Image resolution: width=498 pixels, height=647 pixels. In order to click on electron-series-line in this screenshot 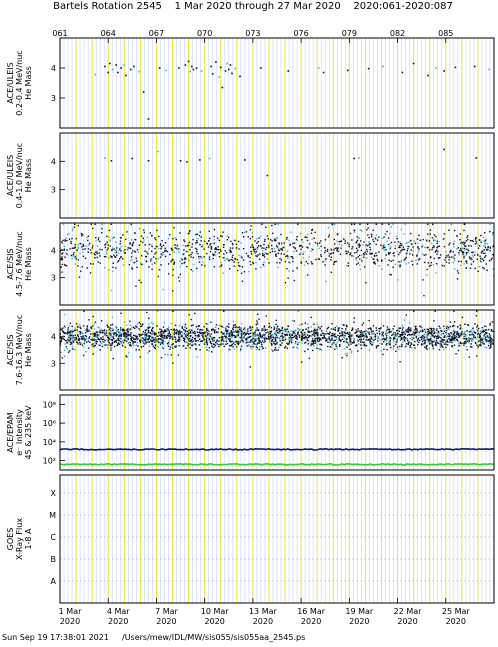, I will do `click(277, 449)`.